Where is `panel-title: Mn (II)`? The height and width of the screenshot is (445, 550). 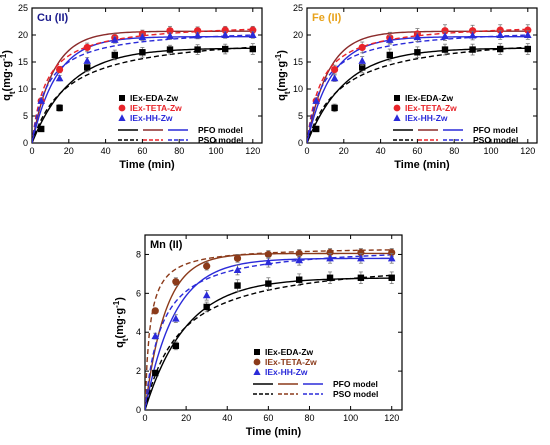
panel-title: Mn (II) is located at coordinates (166, 245).